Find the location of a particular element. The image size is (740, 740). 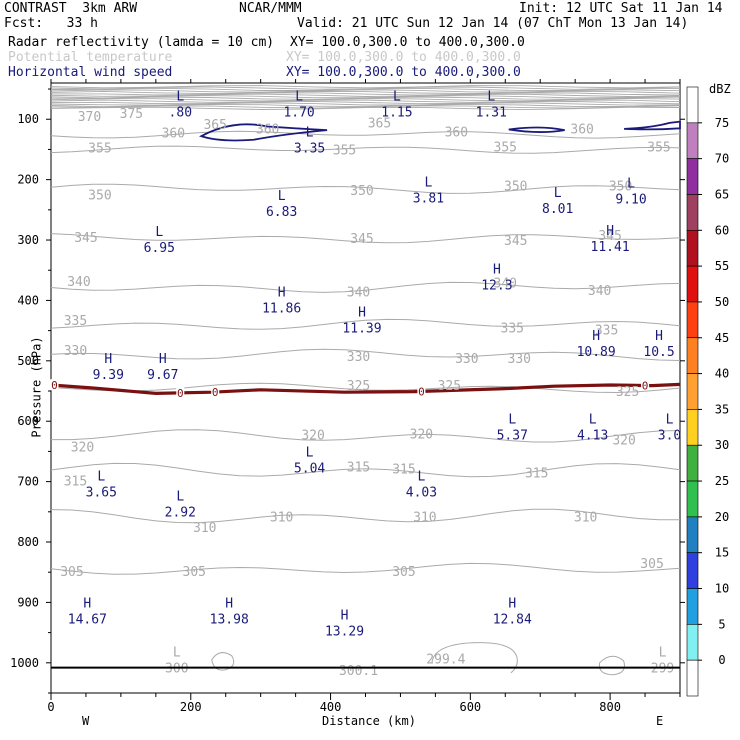

zero-label-bg is located at coordinates (54, 385).